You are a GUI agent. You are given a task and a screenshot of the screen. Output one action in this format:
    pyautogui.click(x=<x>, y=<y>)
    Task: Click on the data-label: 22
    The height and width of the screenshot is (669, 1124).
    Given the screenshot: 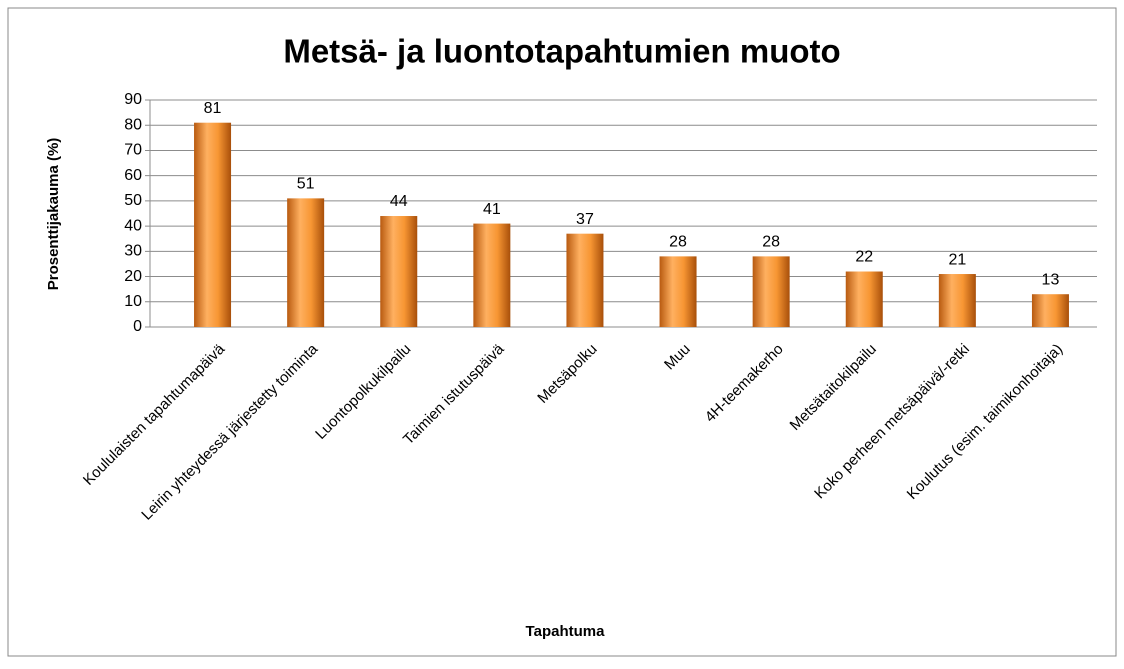 What is the action you would take?
    pyautogui.click(x=864, y=257)
    